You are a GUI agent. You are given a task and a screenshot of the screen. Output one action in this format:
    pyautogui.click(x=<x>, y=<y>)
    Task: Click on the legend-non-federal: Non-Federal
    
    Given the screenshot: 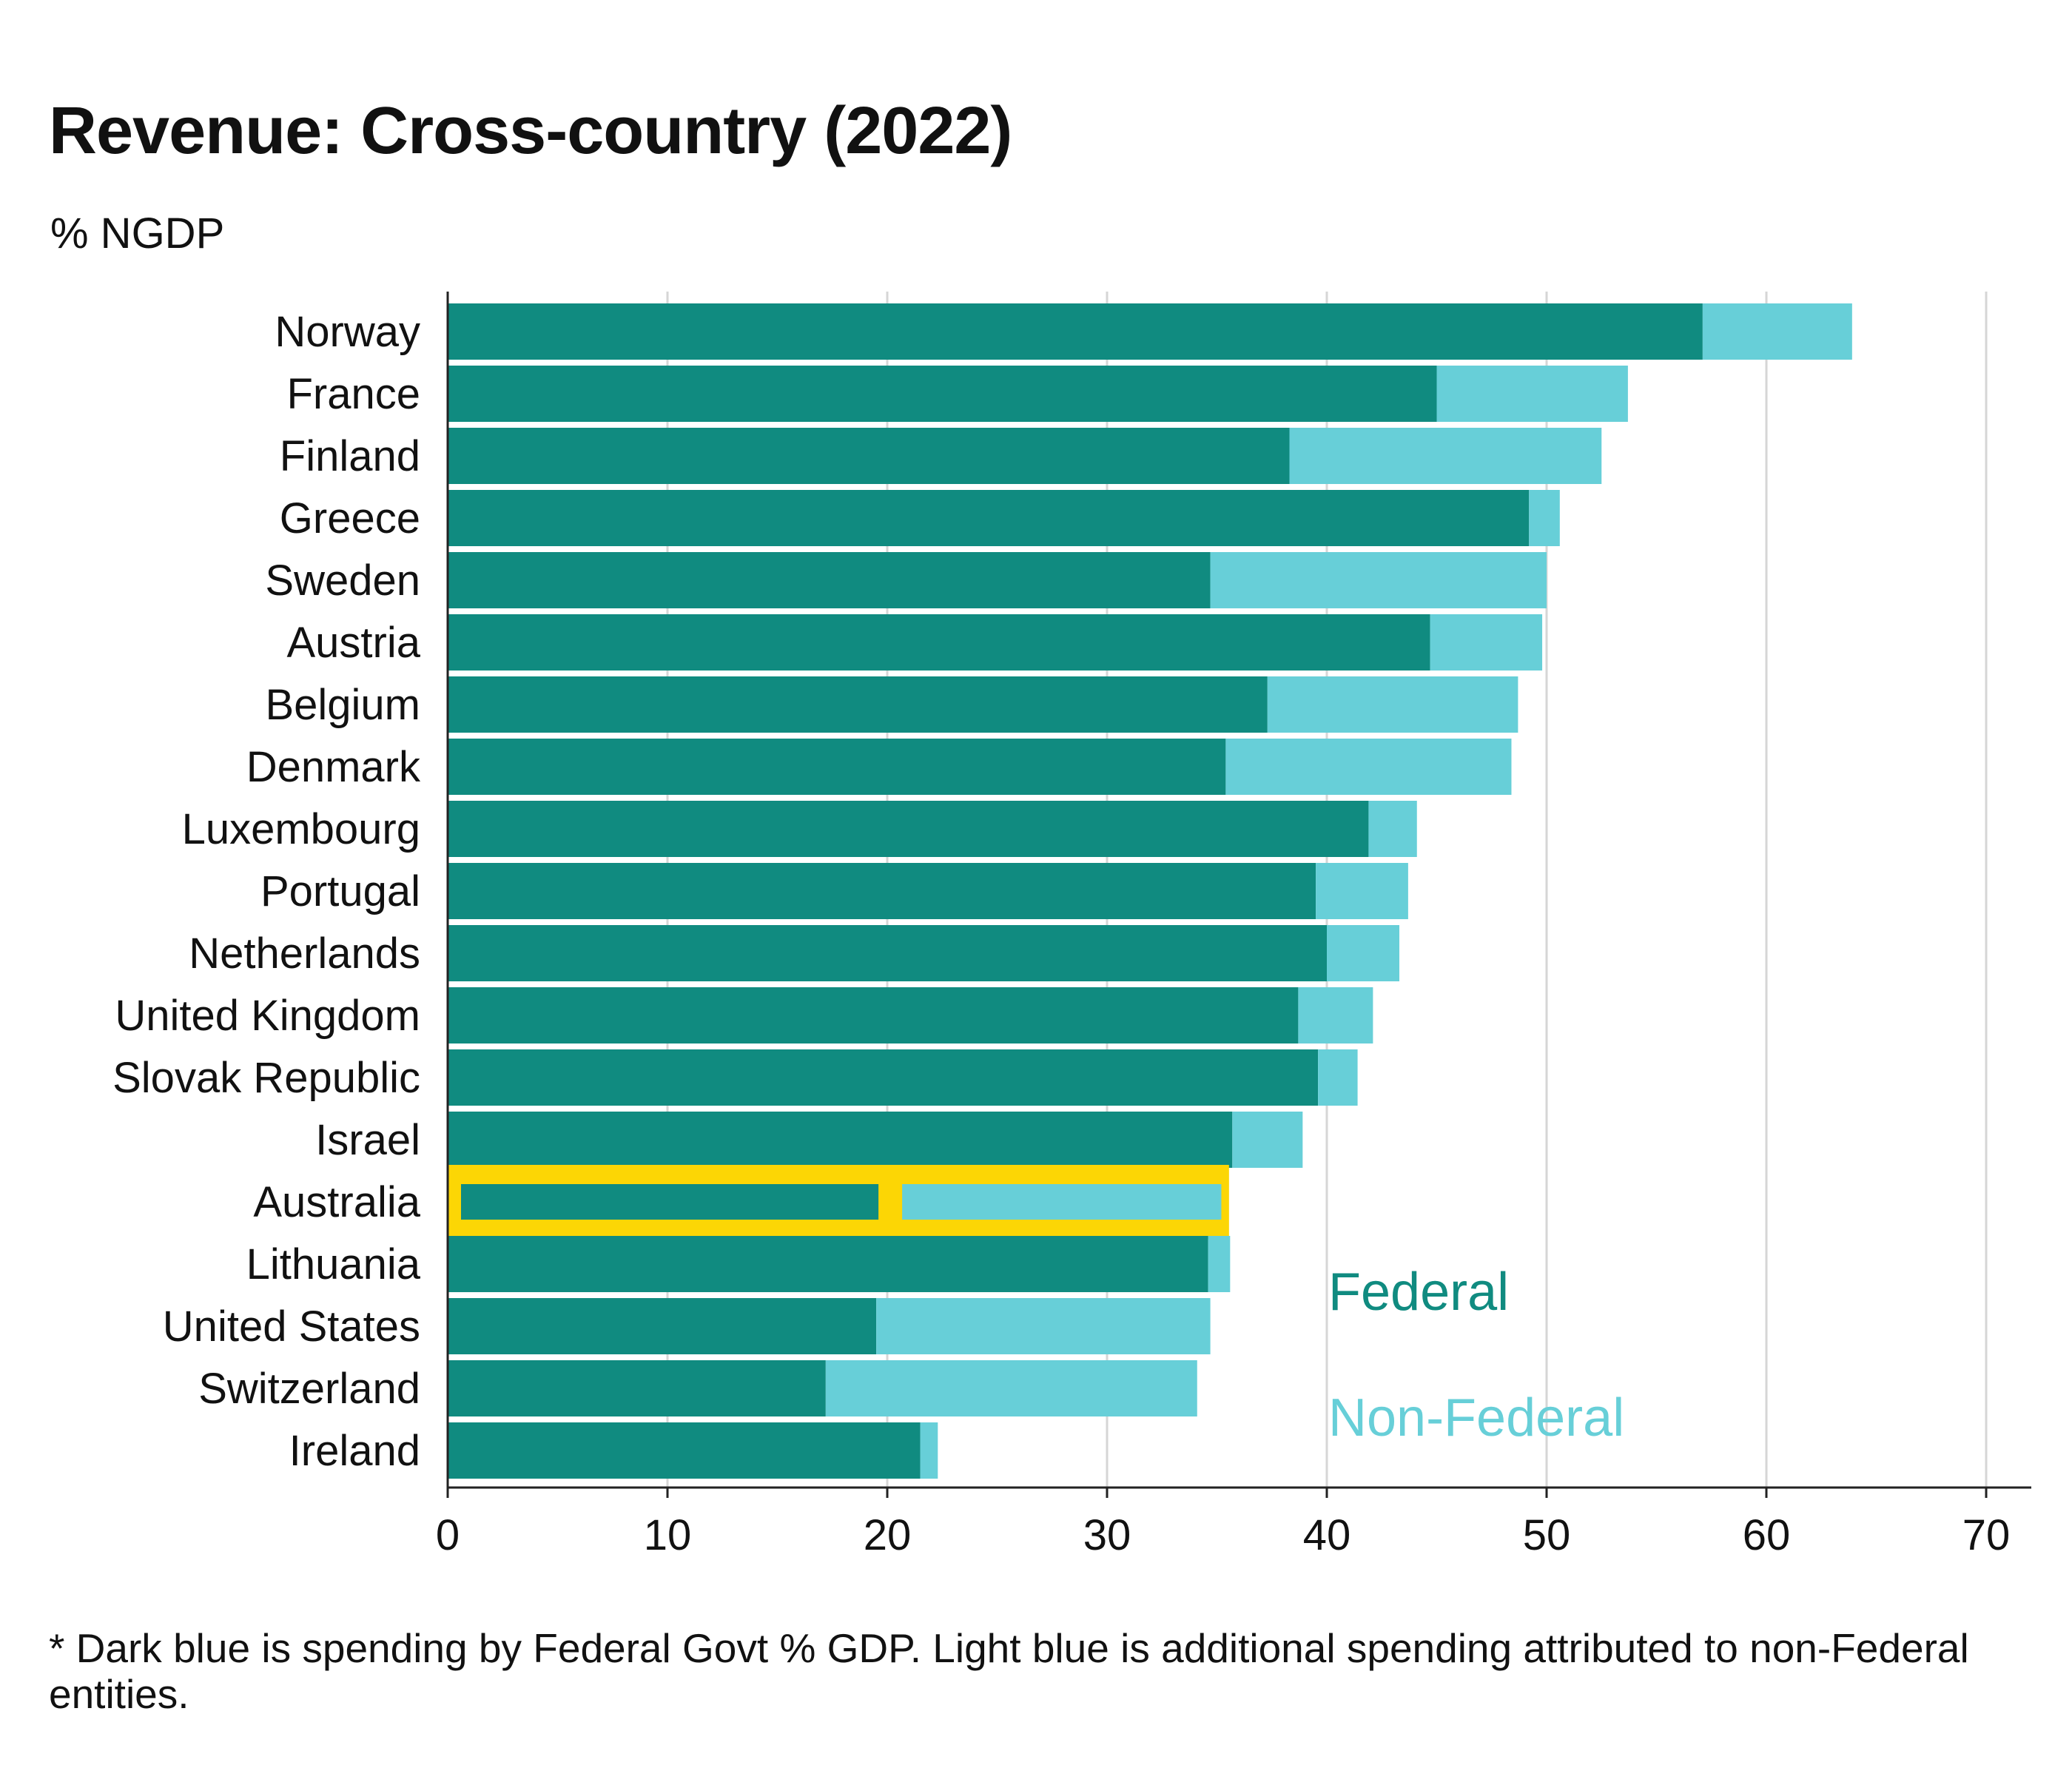 What is the action you would take?
    pyautogui.click(x=1476, y=1418)
    